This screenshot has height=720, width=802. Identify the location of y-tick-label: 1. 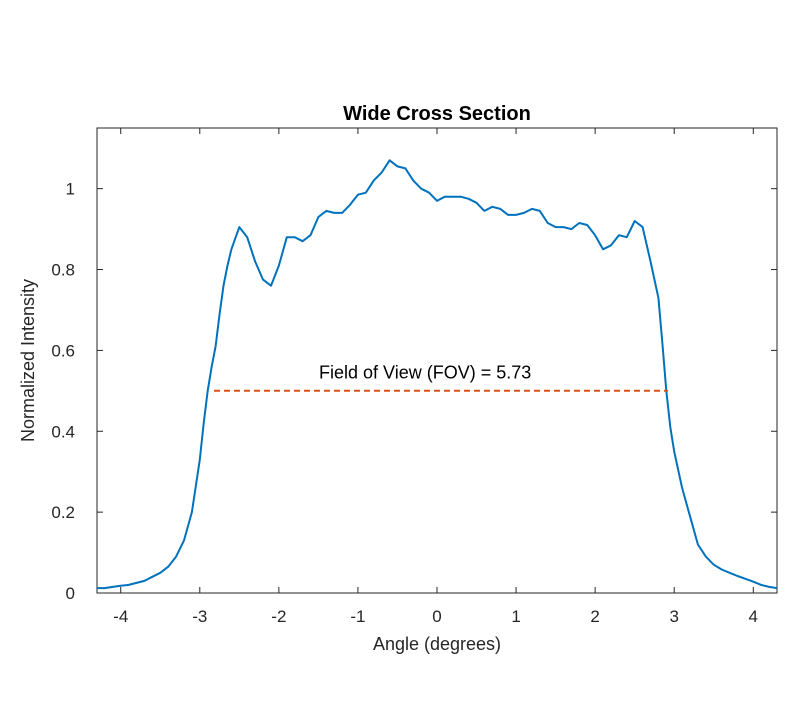
(70, 189).